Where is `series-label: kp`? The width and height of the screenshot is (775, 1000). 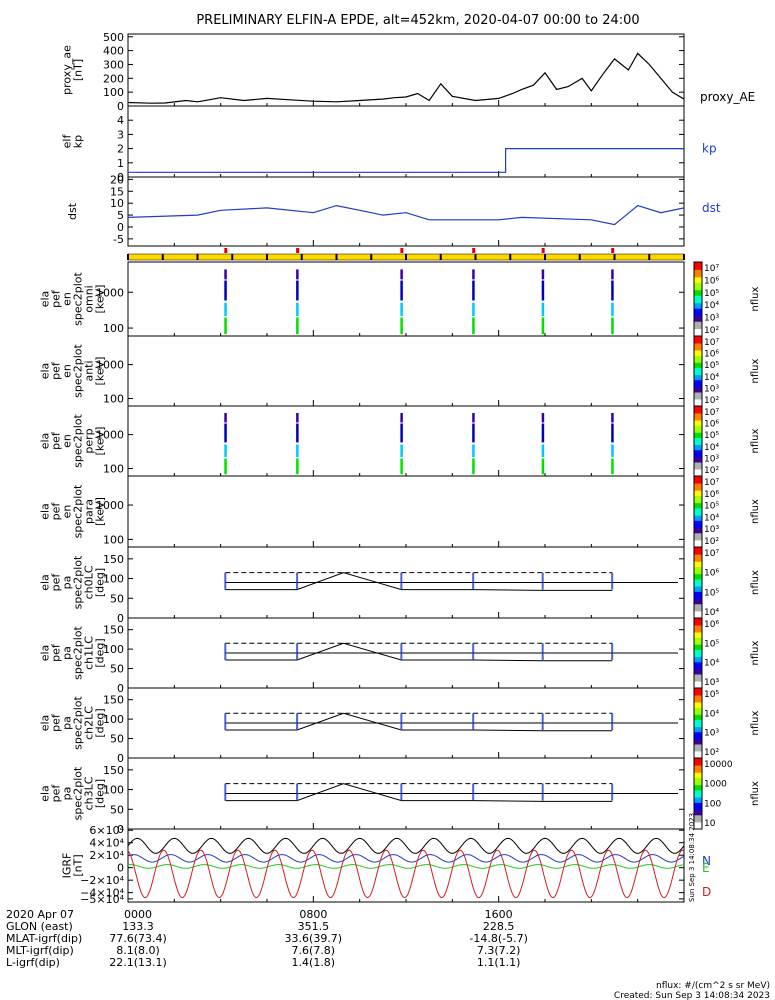
series-label: kp is located at coordinates (709, 149).